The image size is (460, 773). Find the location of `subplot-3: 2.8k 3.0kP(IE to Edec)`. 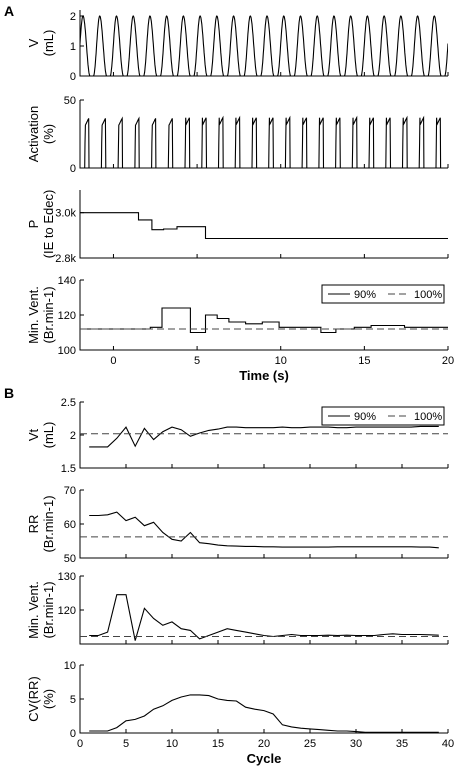

subplot-3: 2.8k 3.0kP(IE to Edec) is located at coordinates (237, 227).